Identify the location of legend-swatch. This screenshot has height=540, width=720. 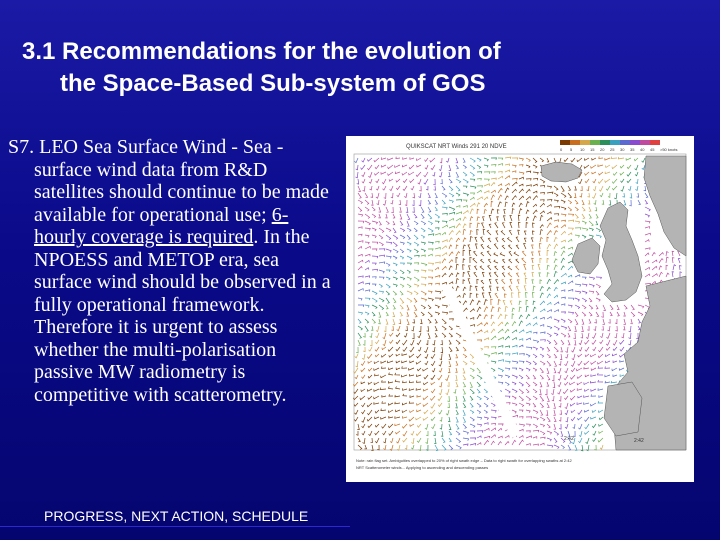
(585, 142).